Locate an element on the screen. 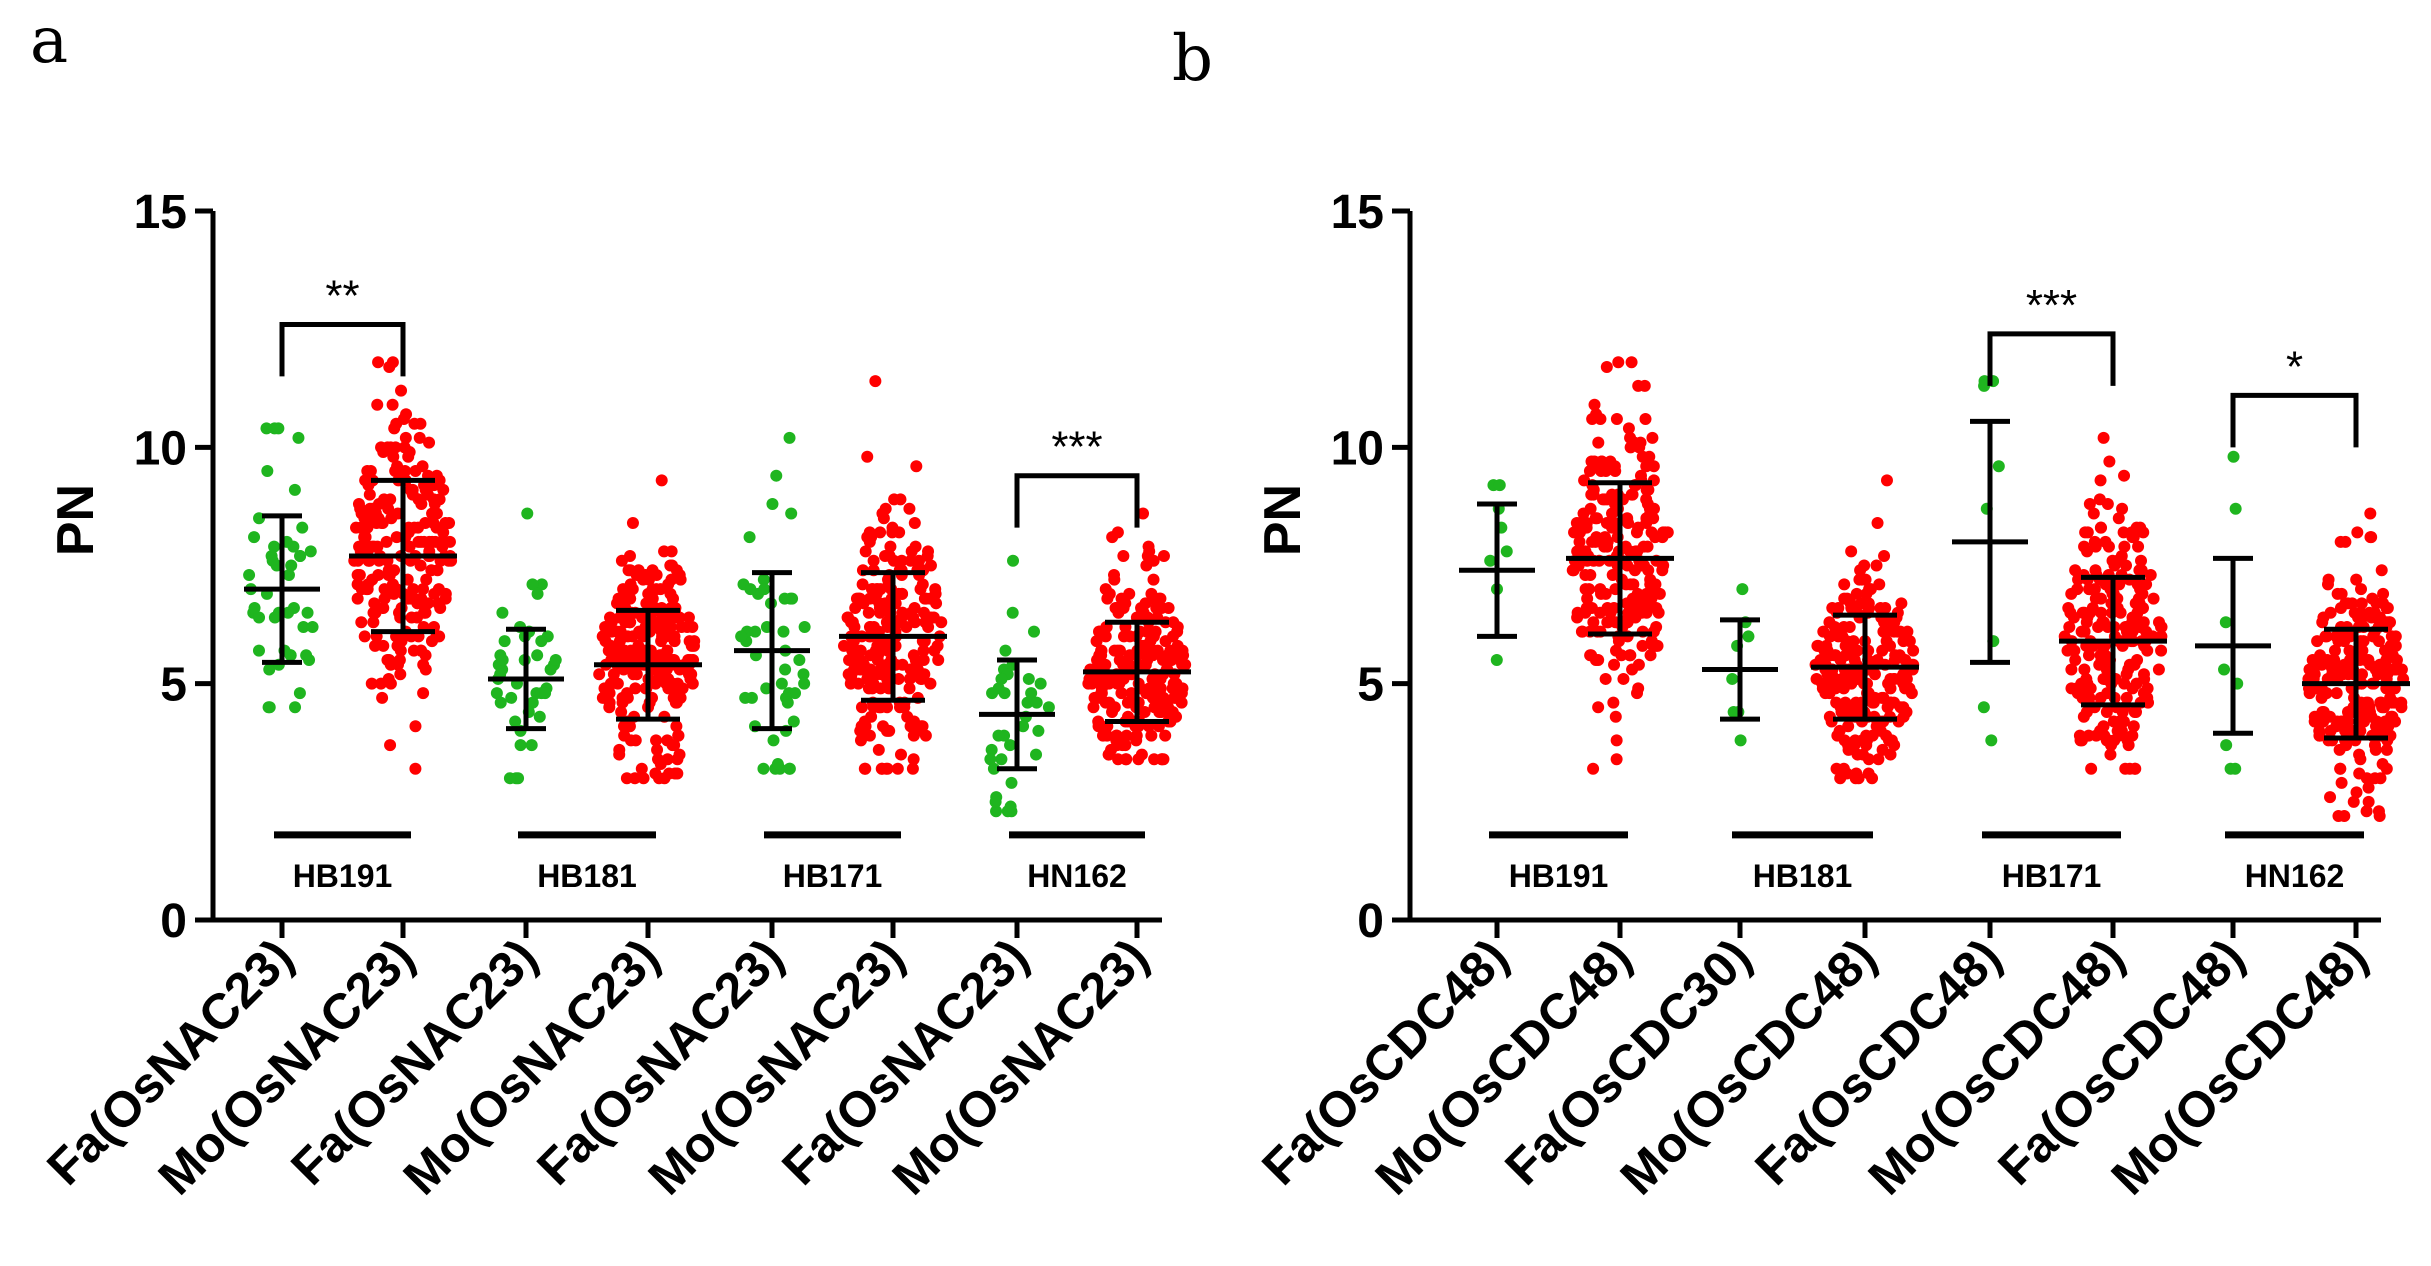 This screenshot has width=2431, height=1266. y-tick-label: 10 is located at coordinates (1357, 448).